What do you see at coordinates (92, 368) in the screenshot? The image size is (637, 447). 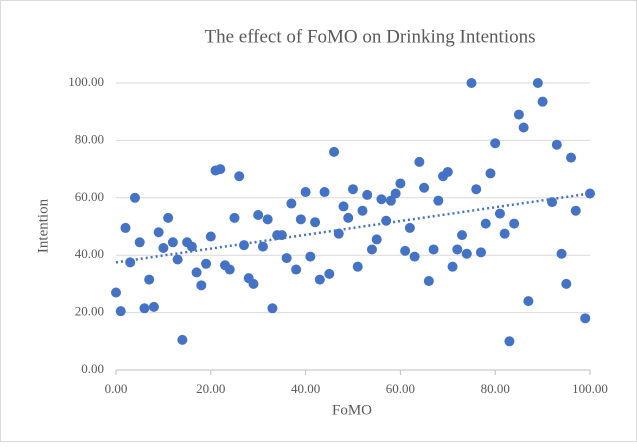 I see `y-tick-label: 0.00` at bounding box center [92, 368].